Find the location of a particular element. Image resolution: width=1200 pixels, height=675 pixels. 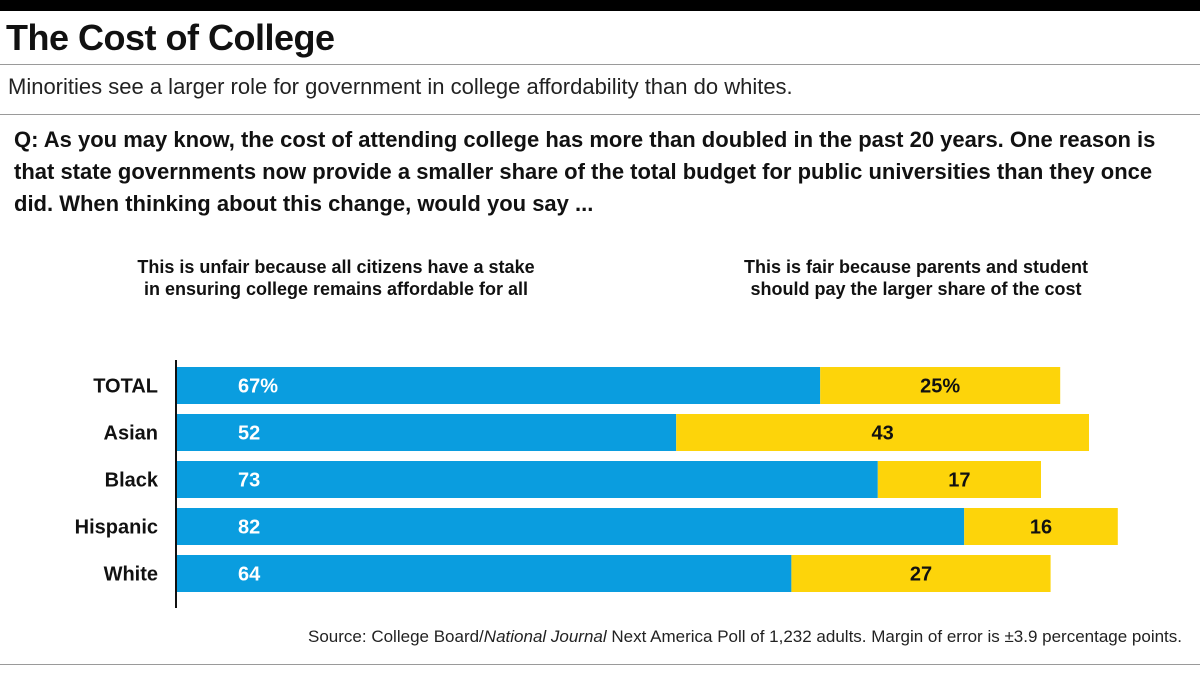

bar-fair-black is located at coordinates (959, 479).